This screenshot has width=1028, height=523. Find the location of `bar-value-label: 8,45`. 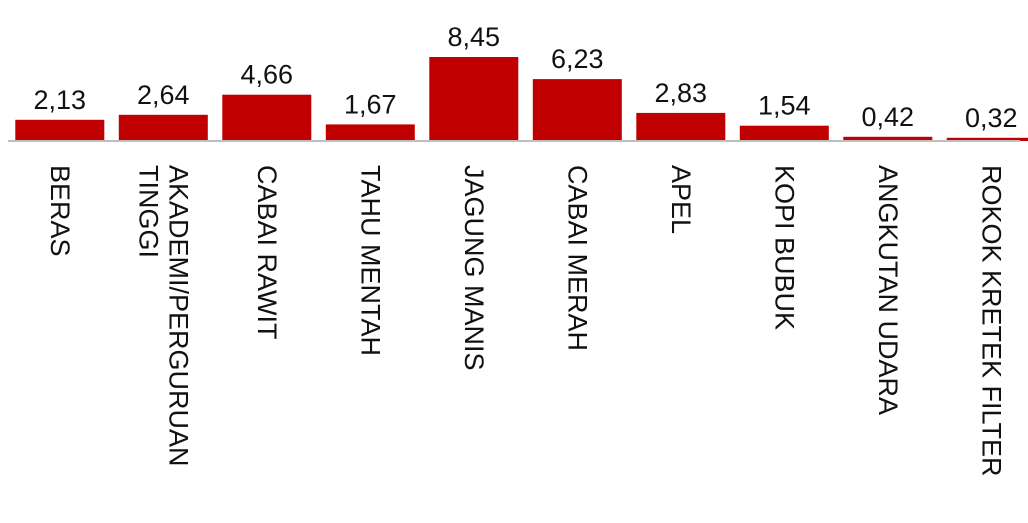

bar-value-label: 8,45 is located at coordinates (474, 37).